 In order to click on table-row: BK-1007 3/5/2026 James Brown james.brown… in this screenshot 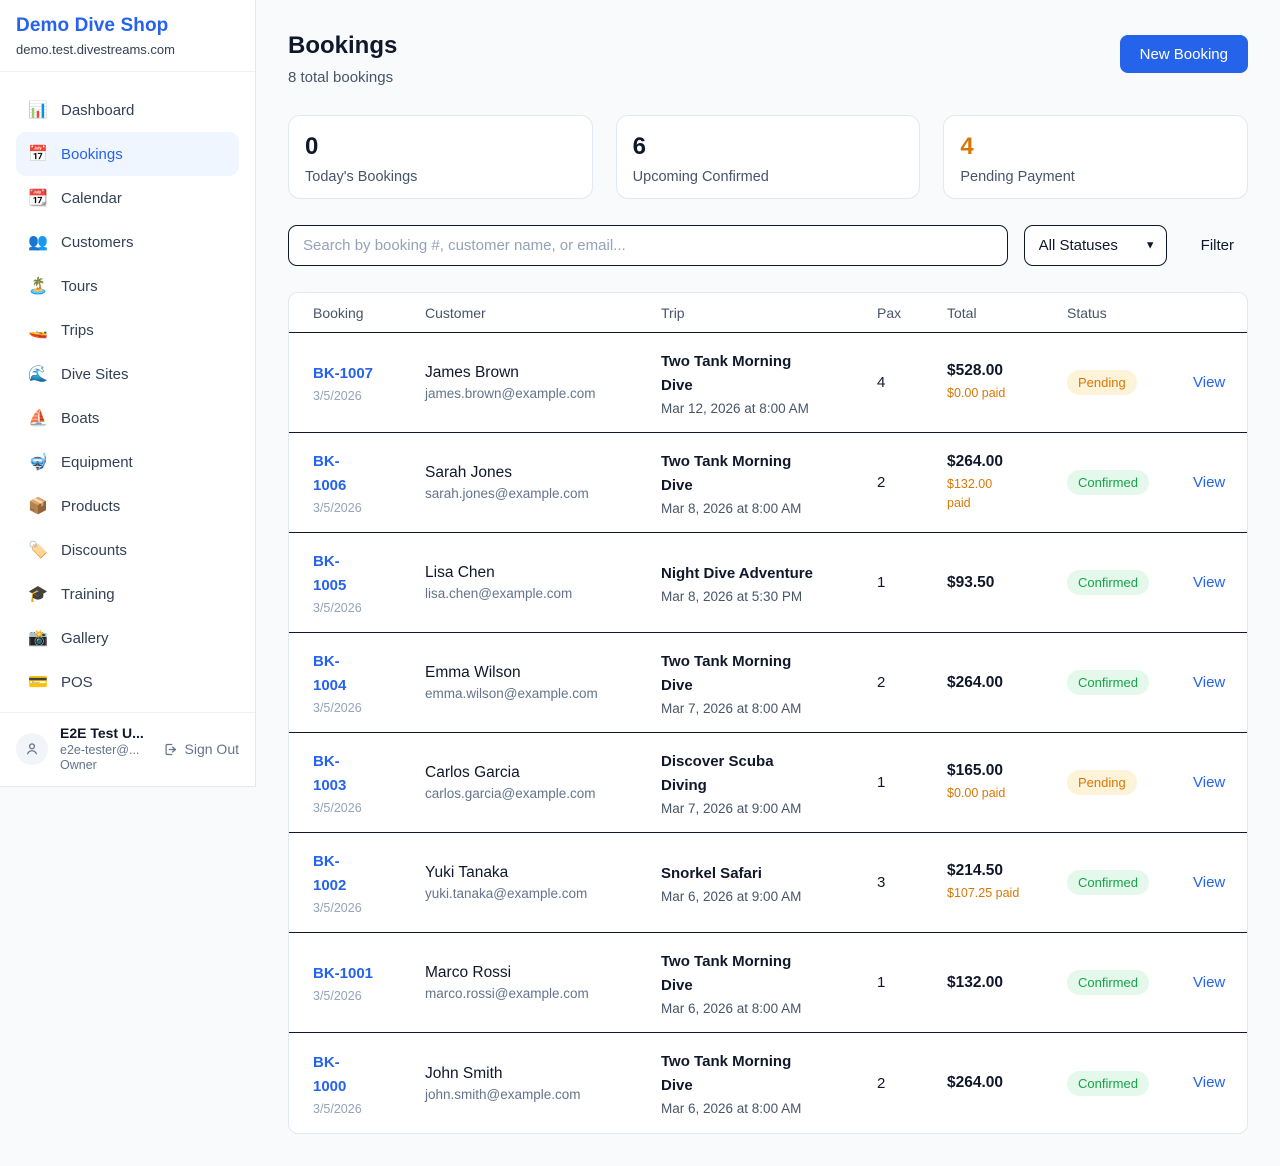, I will do `click(768, 383)`.